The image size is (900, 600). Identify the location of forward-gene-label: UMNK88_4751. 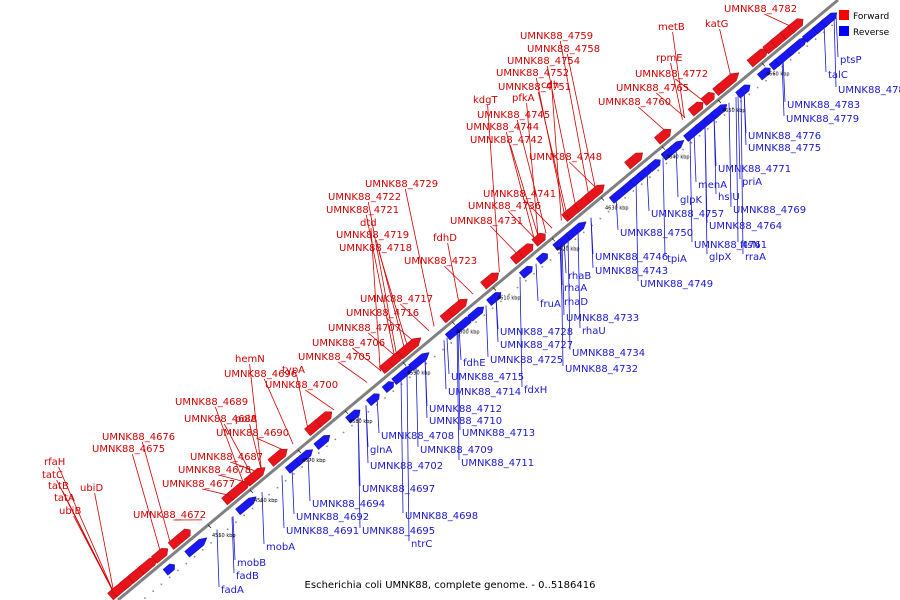
(534, 87).